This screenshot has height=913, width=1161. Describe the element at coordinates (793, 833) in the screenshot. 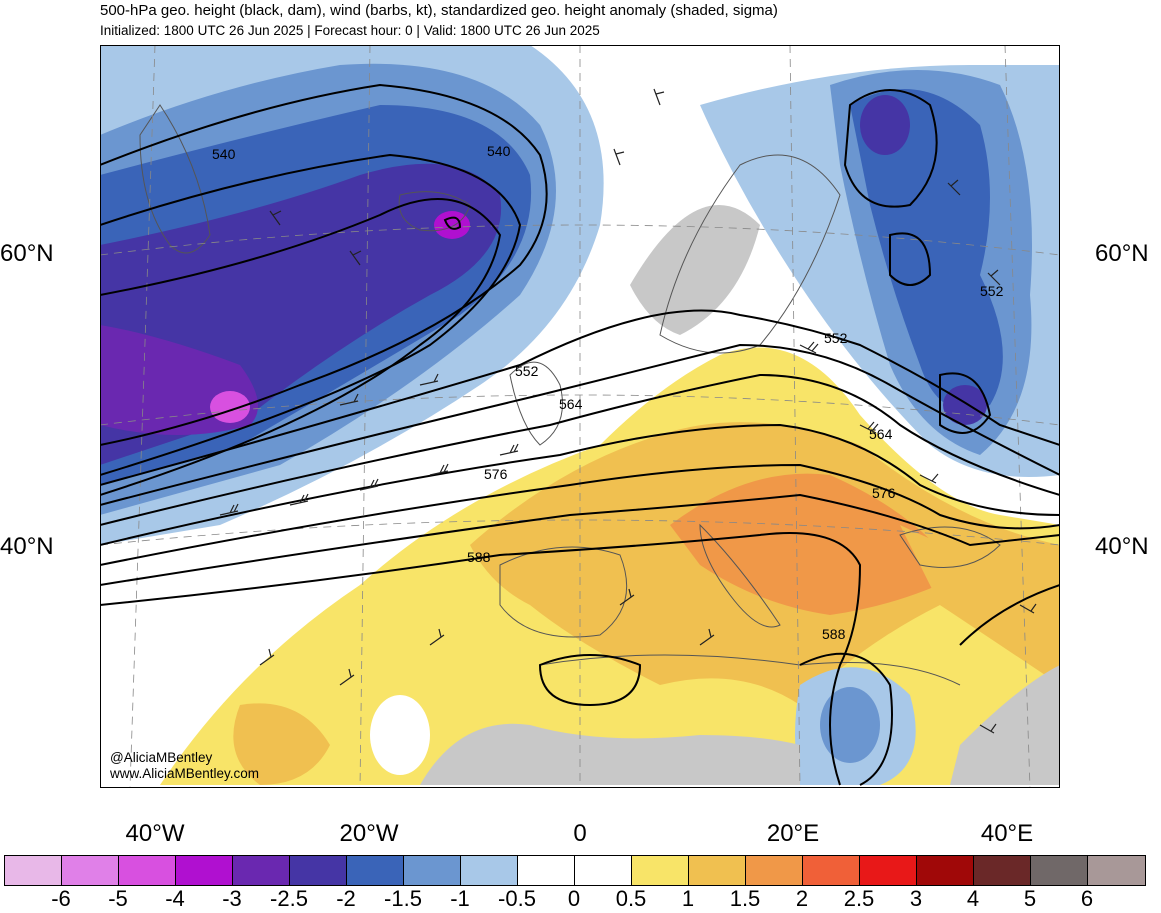

I see `lon-label-20e: 20°E` at that location.